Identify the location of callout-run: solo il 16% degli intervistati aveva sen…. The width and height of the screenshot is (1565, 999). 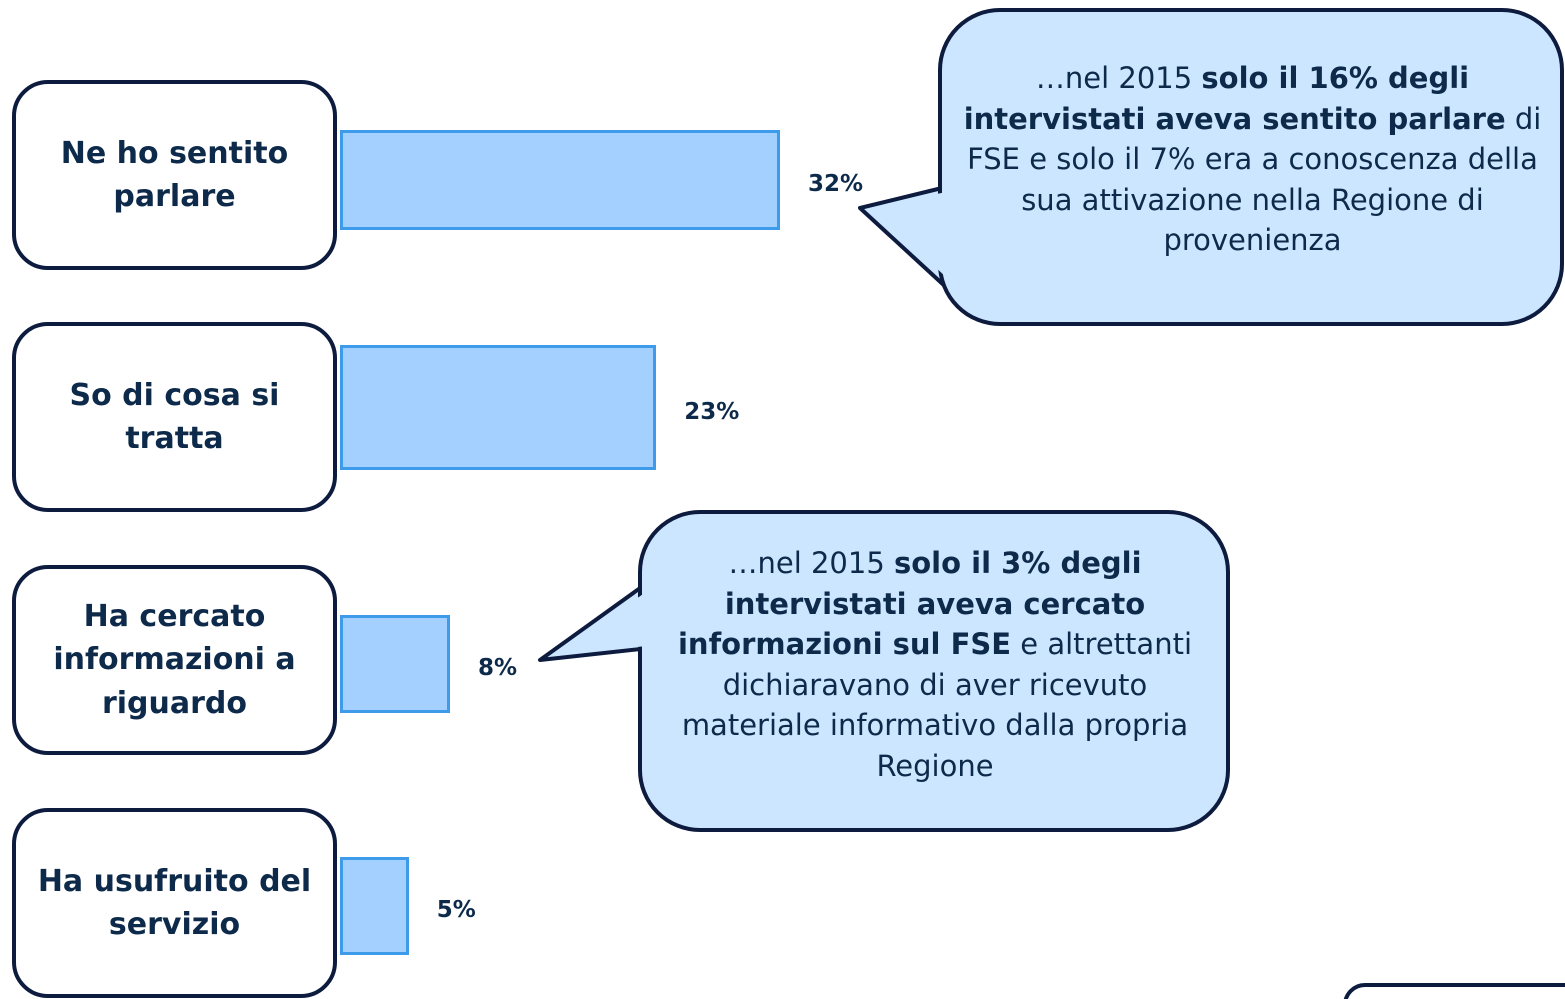
(1234, 98).